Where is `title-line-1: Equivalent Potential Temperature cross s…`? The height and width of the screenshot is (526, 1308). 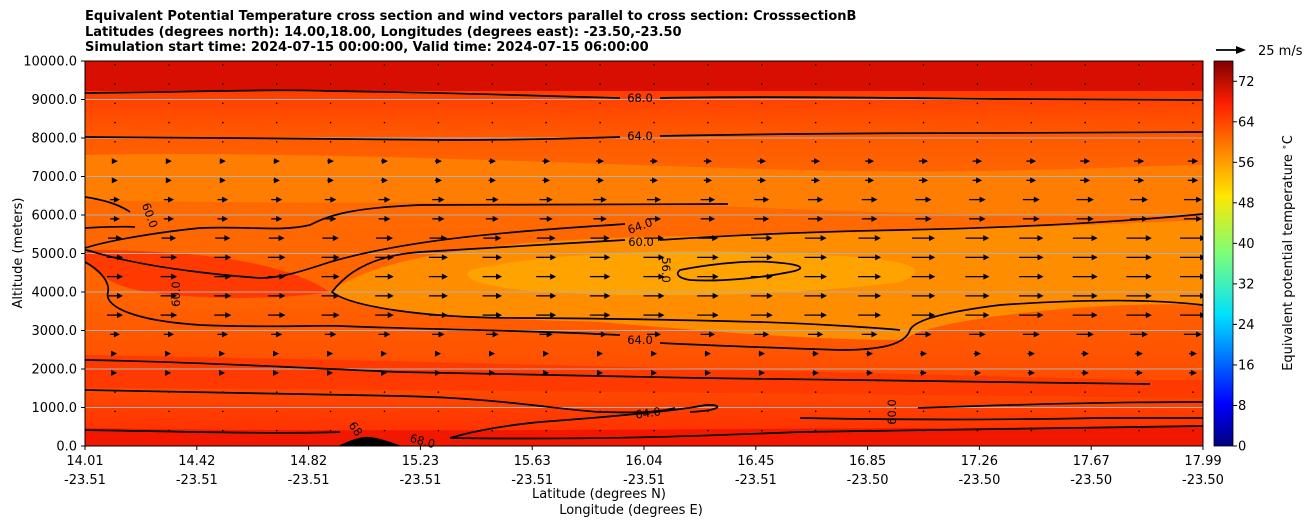
title-line-1: Equivalent Potential Temperature cross s… is located at coordinates (471, 16).